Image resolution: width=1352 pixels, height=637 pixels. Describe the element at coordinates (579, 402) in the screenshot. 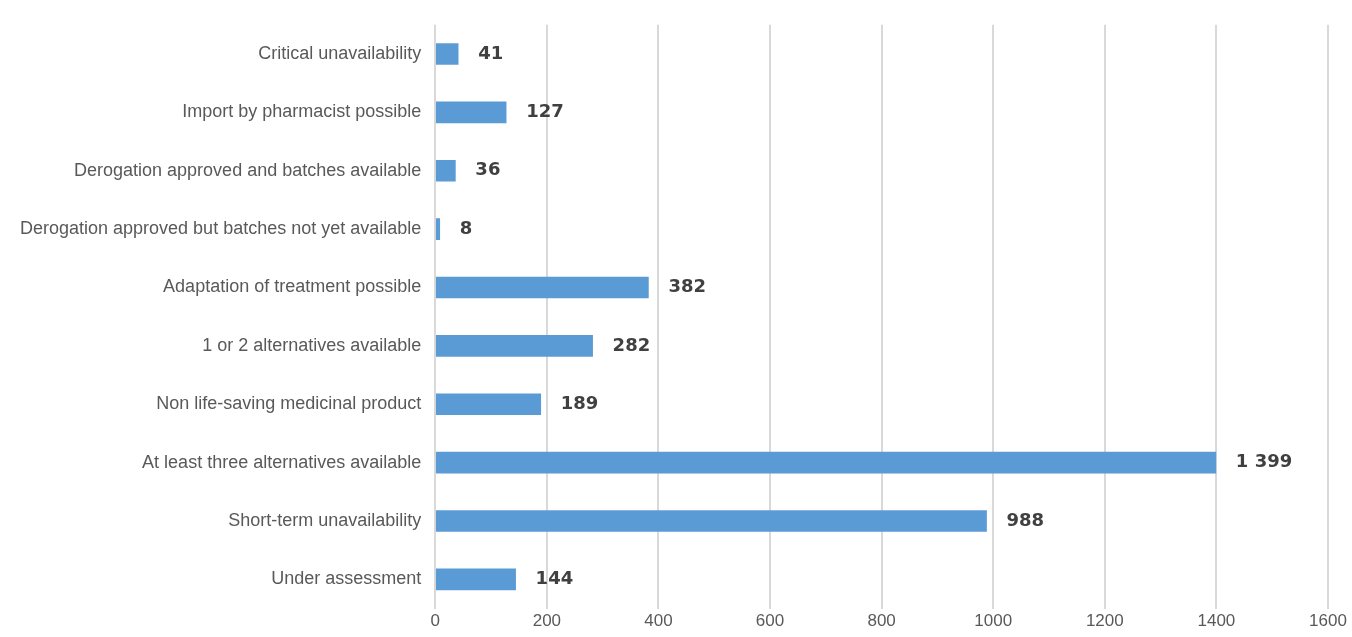

I see `data-label: 189` at that location.